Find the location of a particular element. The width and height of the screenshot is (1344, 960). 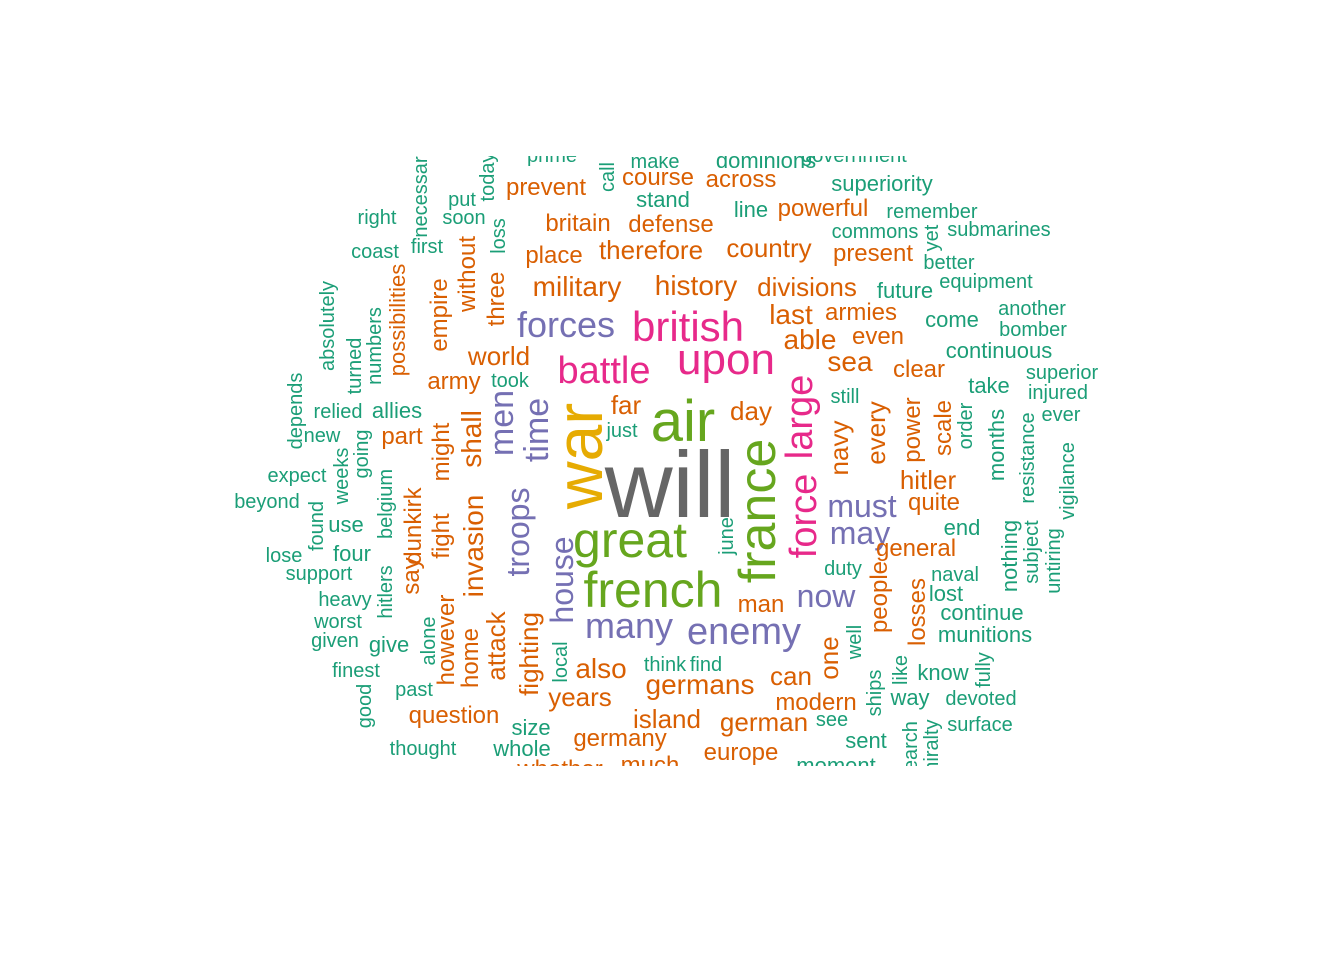

word-remember: remember is located at coordinates (932, 212).